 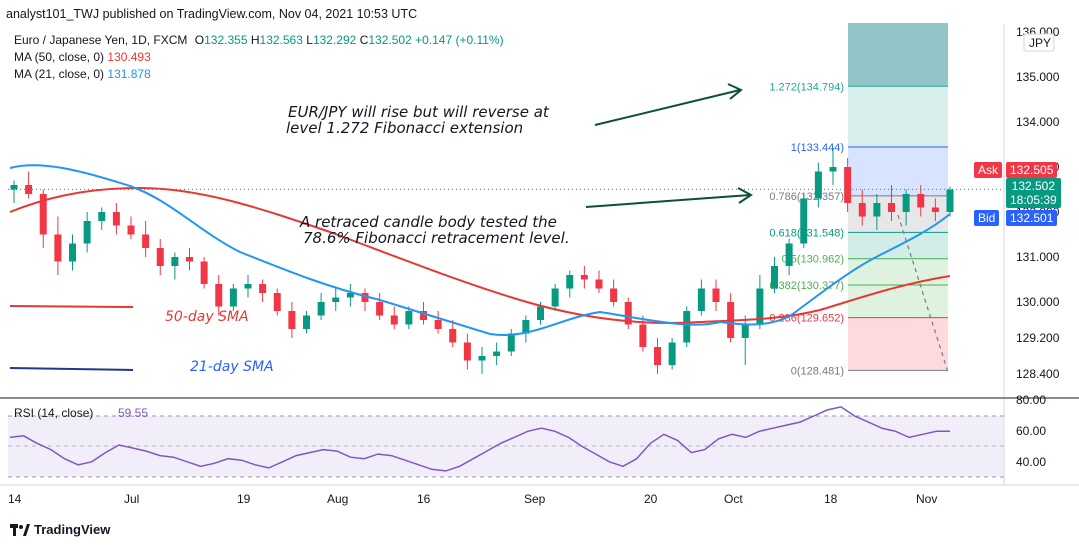 What do you see at coordinates (1038, 77) in the screenshot?
I see `price-tick: 135.000` at bounding box center [1038, 77].